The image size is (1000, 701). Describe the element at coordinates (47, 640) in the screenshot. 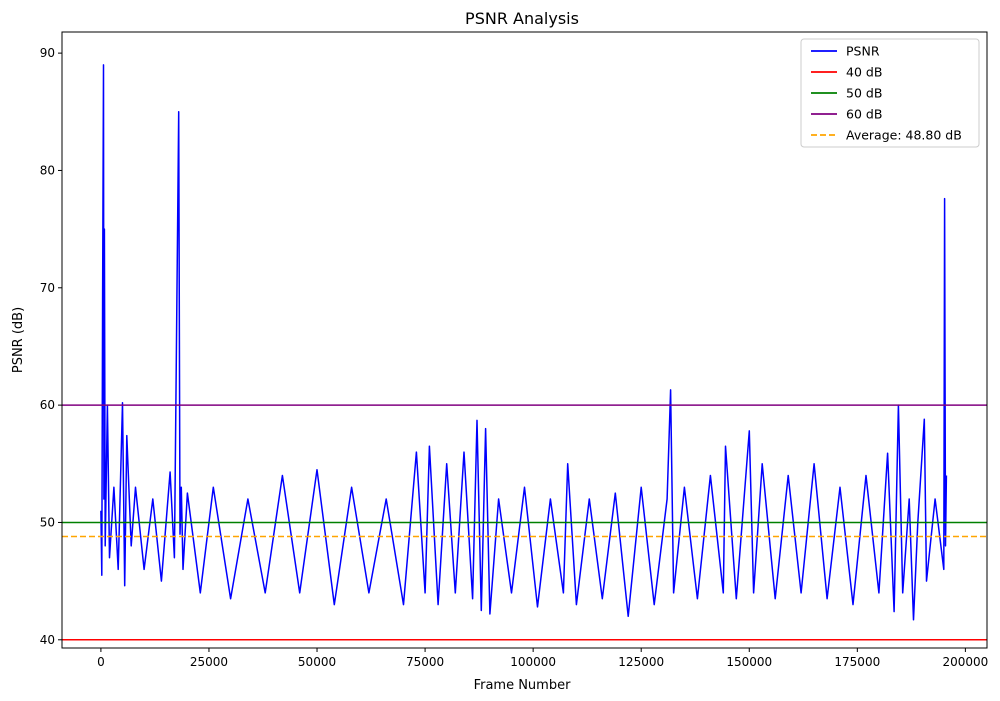

I see `y-tick-label: 40` at that location.